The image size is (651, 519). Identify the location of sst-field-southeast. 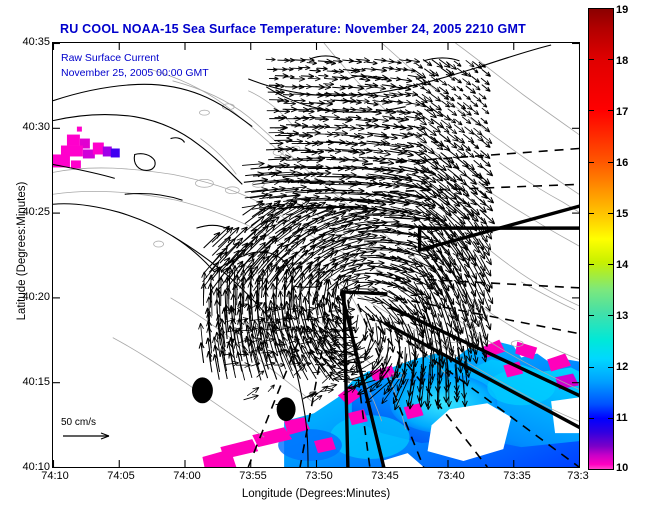
(428, 404).